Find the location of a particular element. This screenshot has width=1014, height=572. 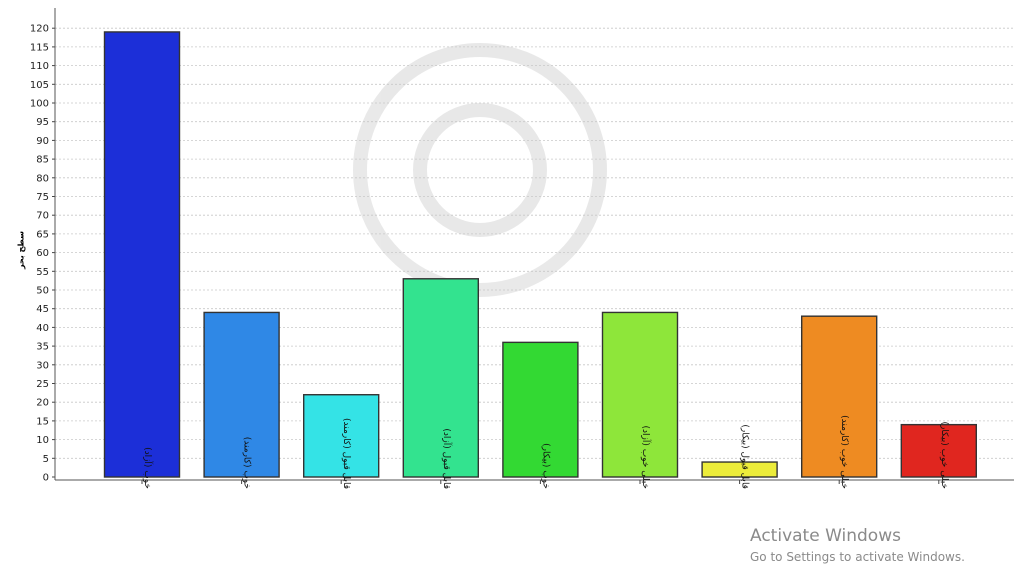

x-tick-label: قابل قبول (کارمند) is located at coordinates (346, 453).